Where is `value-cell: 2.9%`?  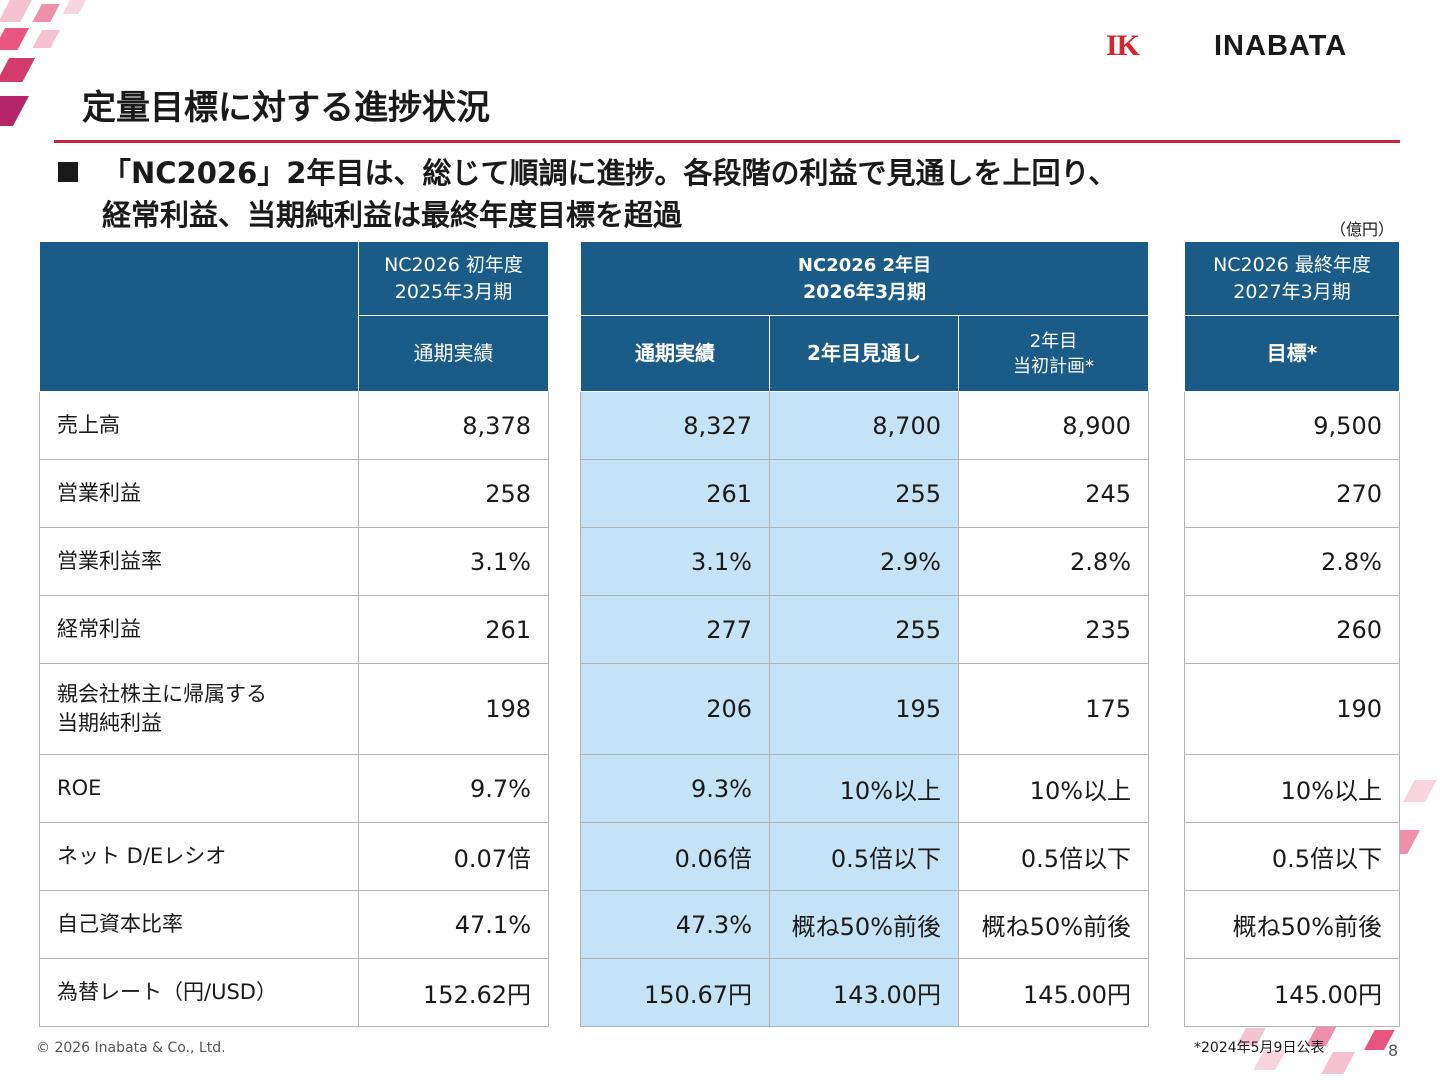 value-cell: 2.9% is located at coordinates (864, 561).